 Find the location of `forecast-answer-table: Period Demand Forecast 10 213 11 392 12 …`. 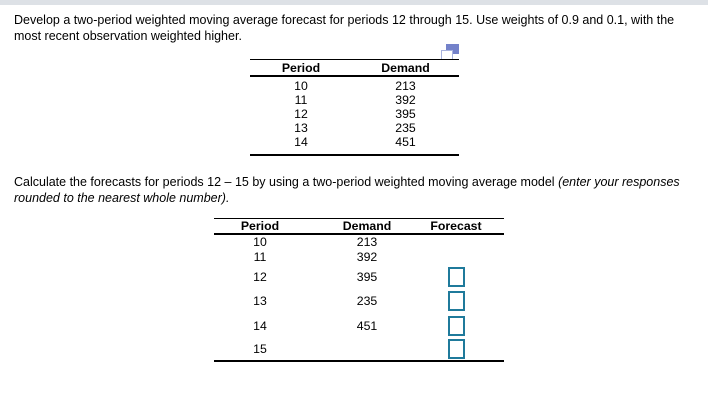

forecast-answer-table: Period Demand Forecast 10 213 11 392 12 … is located at coordinates (359, 290).